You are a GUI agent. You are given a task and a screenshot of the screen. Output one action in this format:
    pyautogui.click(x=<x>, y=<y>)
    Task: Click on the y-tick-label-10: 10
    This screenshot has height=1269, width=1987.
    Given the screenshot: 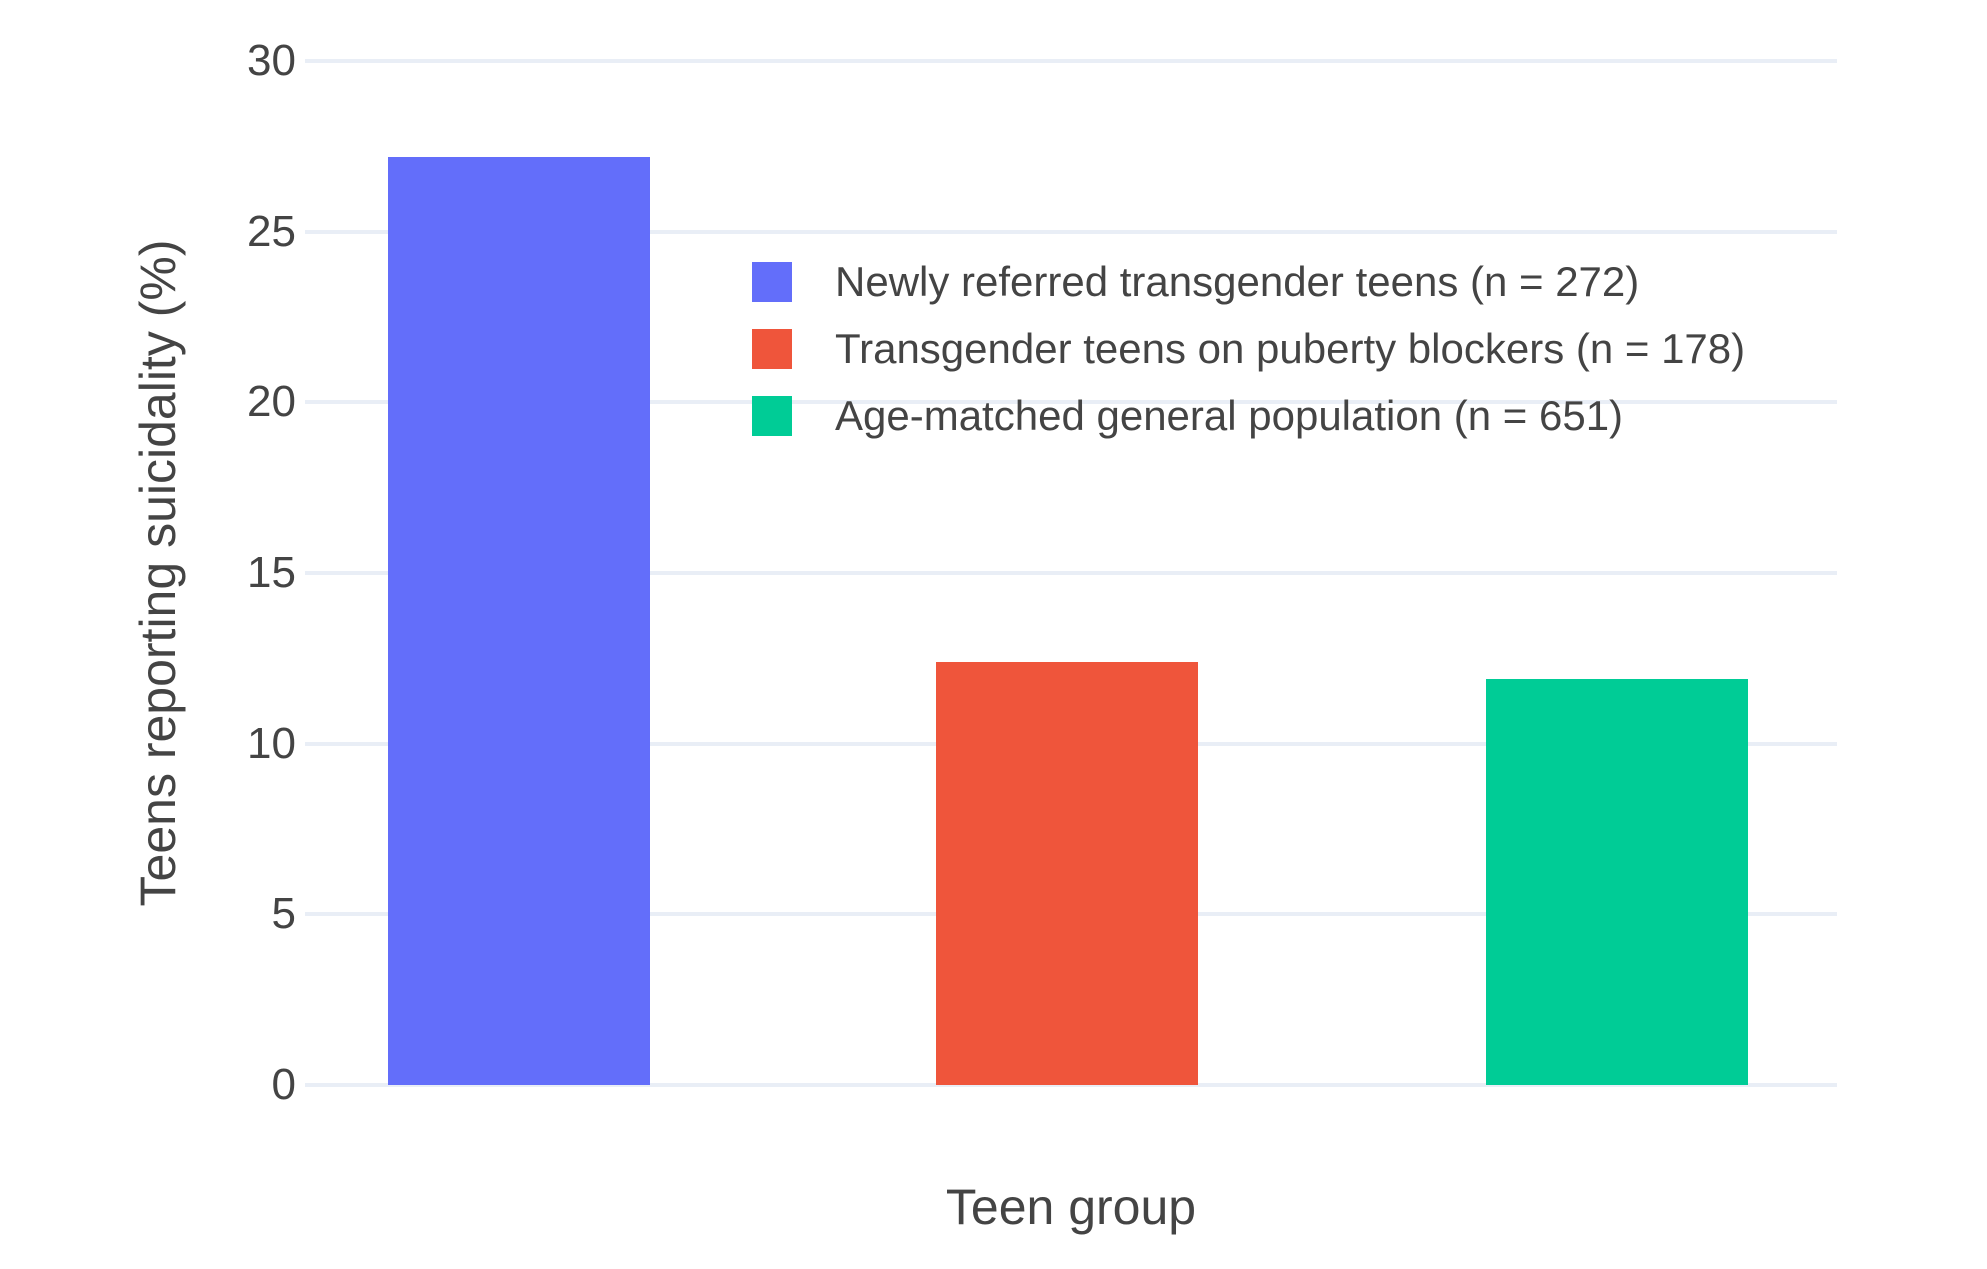 What is the action you would take?
    pyautogui.click(x=271, y=743)
    